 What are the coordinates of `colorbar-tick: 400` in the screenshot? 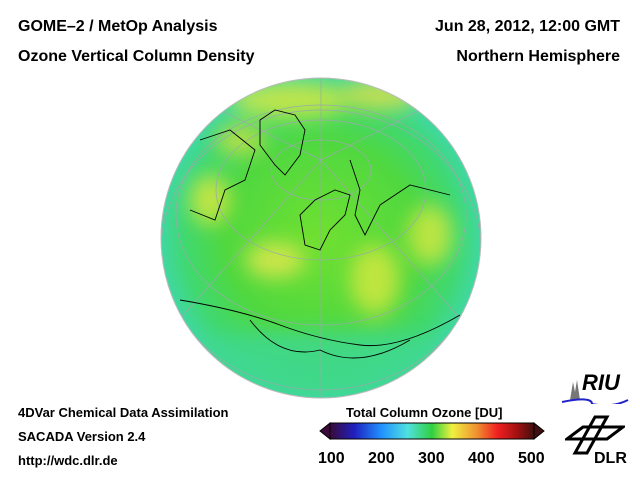 It's located at (481, 458).